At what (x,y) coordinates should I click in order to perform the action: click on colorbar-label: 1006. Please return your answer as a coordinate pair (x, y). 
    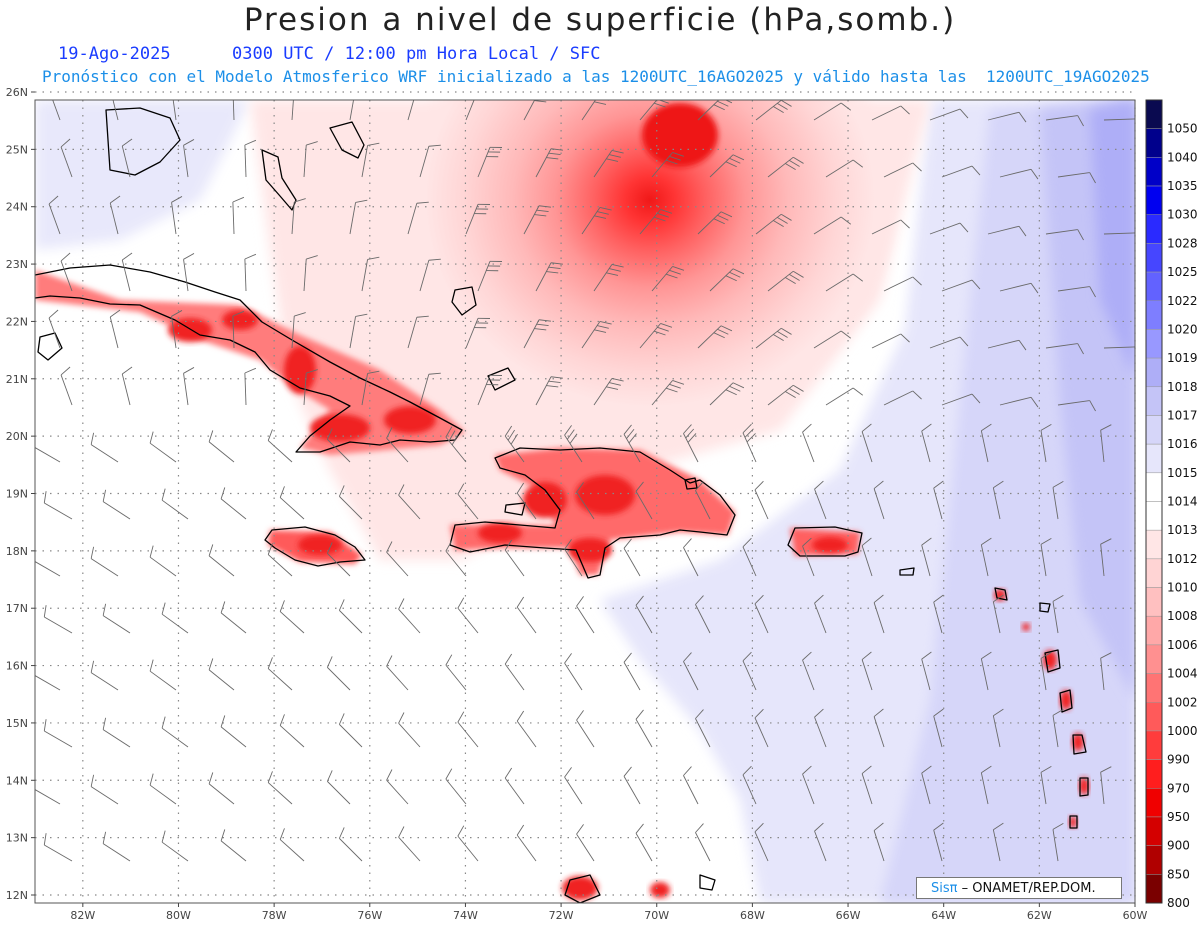
    Looking at the image, I should click on (1182, 645).